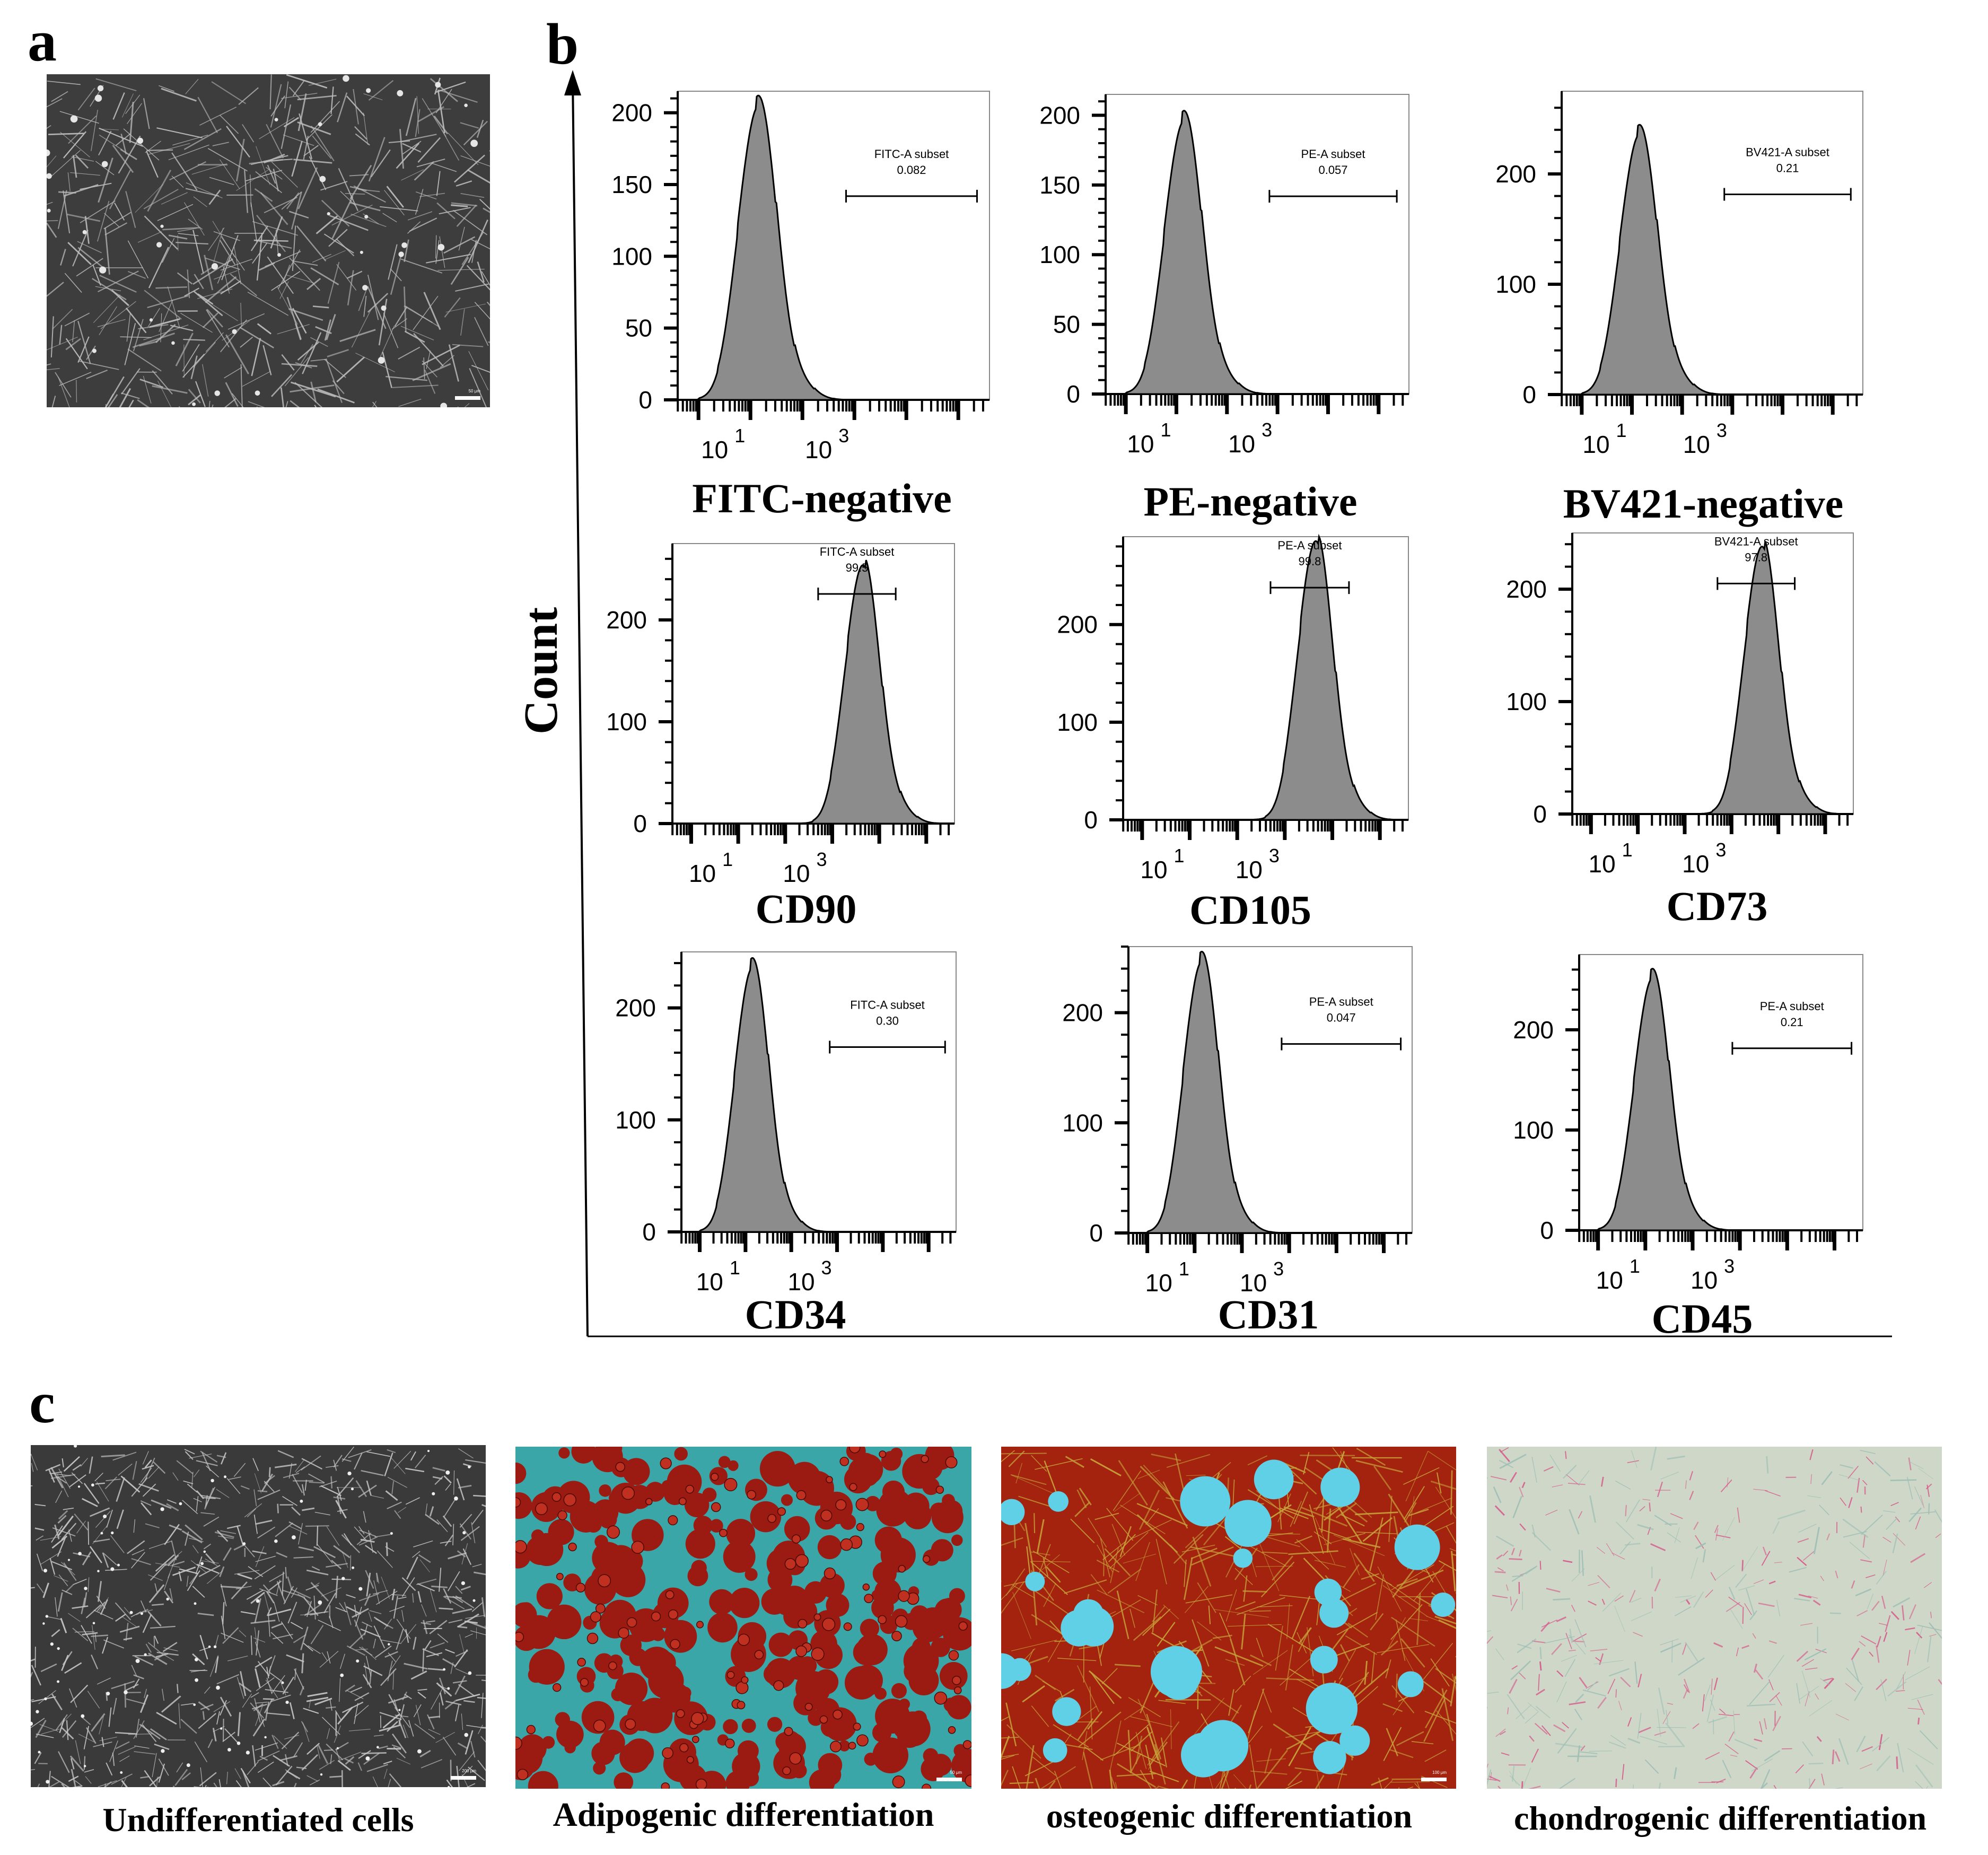  Describe the element at coordinates (258, 1820) in the screenshot. I see `caption-undifferentiated: Undifferentiated cells` at that location.